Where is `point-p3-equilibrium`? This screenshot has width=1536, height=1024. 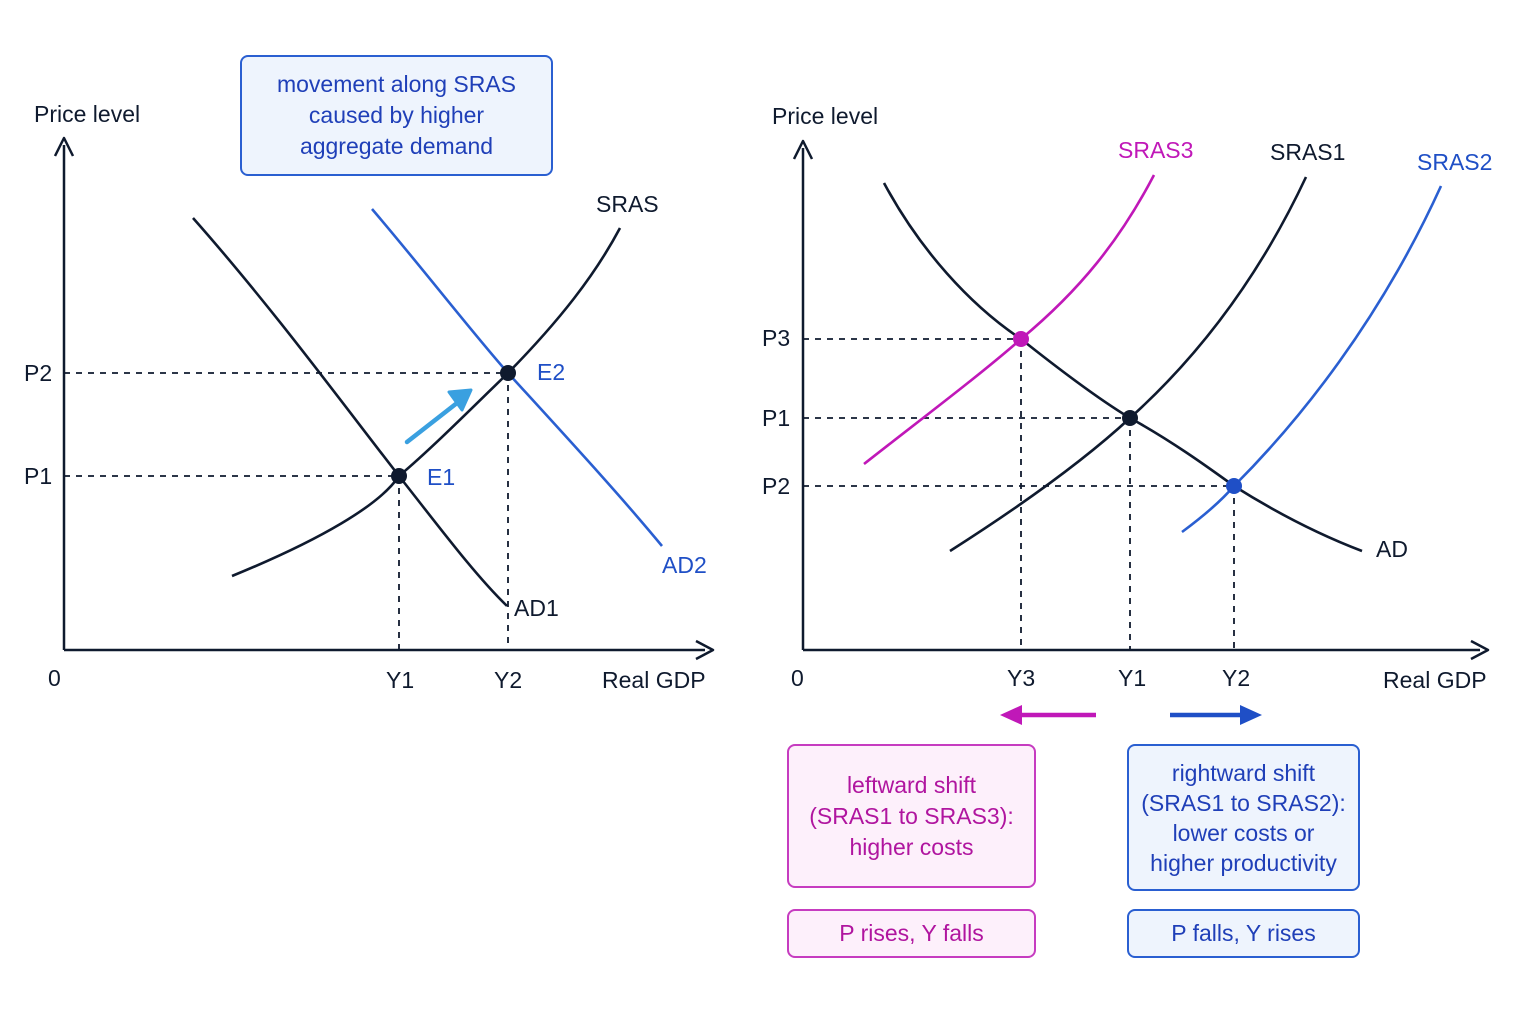
point-p3-equilibrium is located at coordinates (1021, 339).